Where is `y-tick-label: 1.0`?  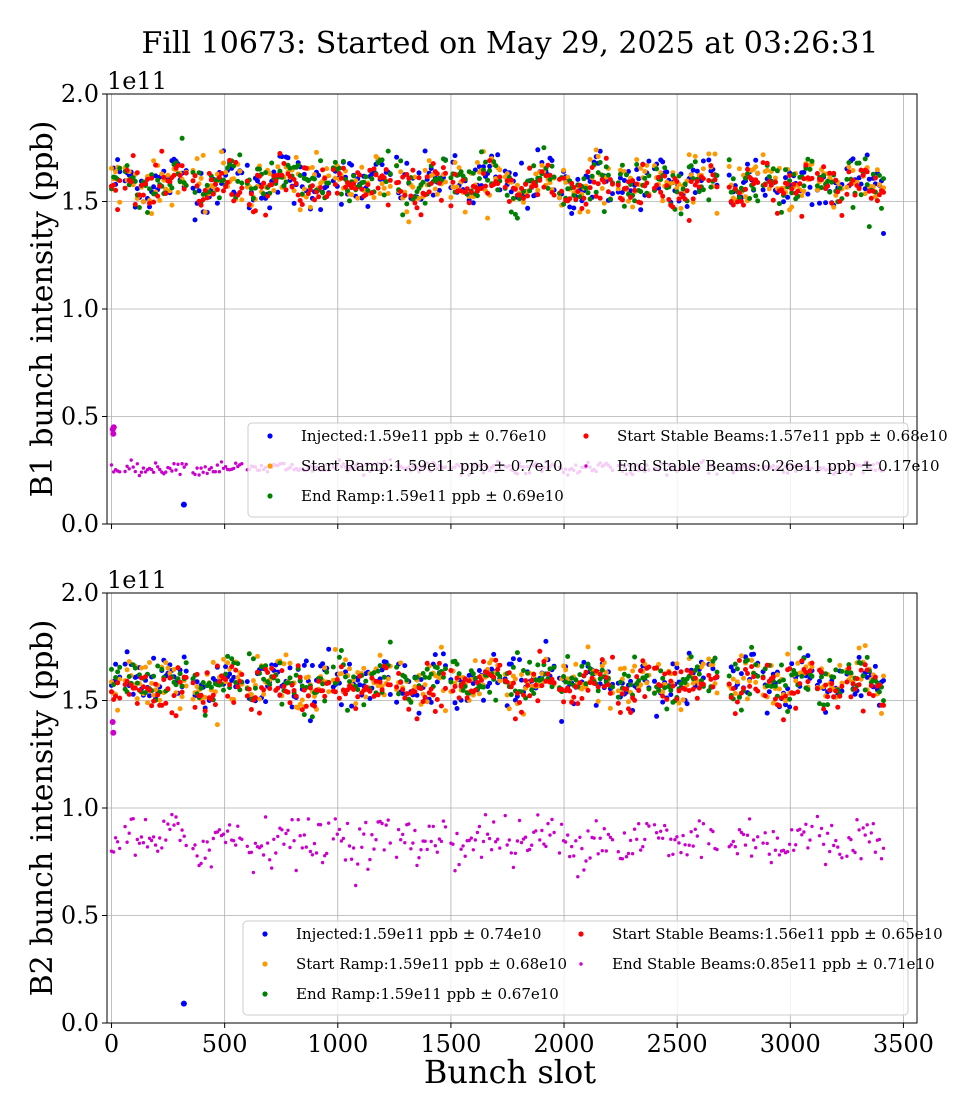 y-tick-label: 1.0 is located at coordinates (80, 808).